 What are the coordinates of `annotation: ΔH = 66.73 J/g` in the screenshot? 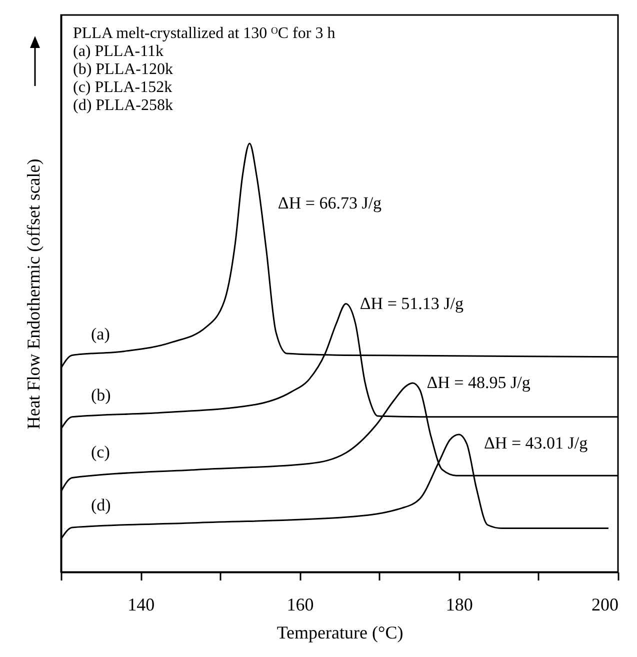 It's located at (330, 203).